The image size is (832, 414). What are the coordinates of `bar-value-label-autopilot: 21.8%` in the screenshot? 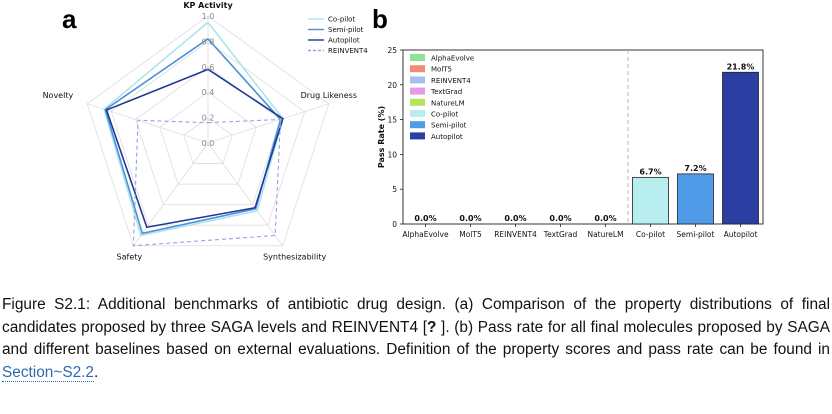 It's located at (741, 66).